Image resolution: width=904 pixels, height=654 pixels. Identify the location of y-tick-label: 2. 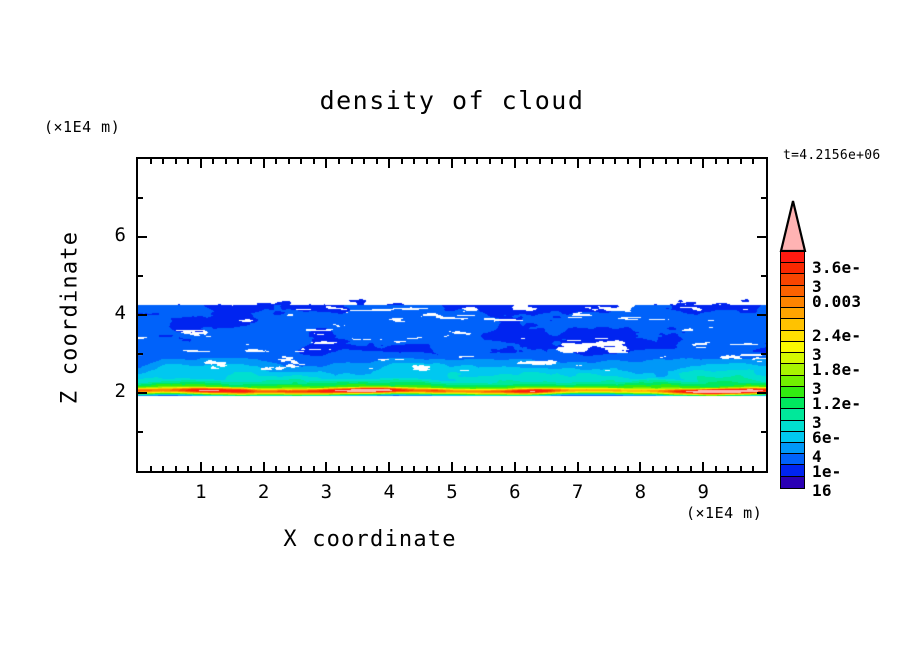
(120, 391).